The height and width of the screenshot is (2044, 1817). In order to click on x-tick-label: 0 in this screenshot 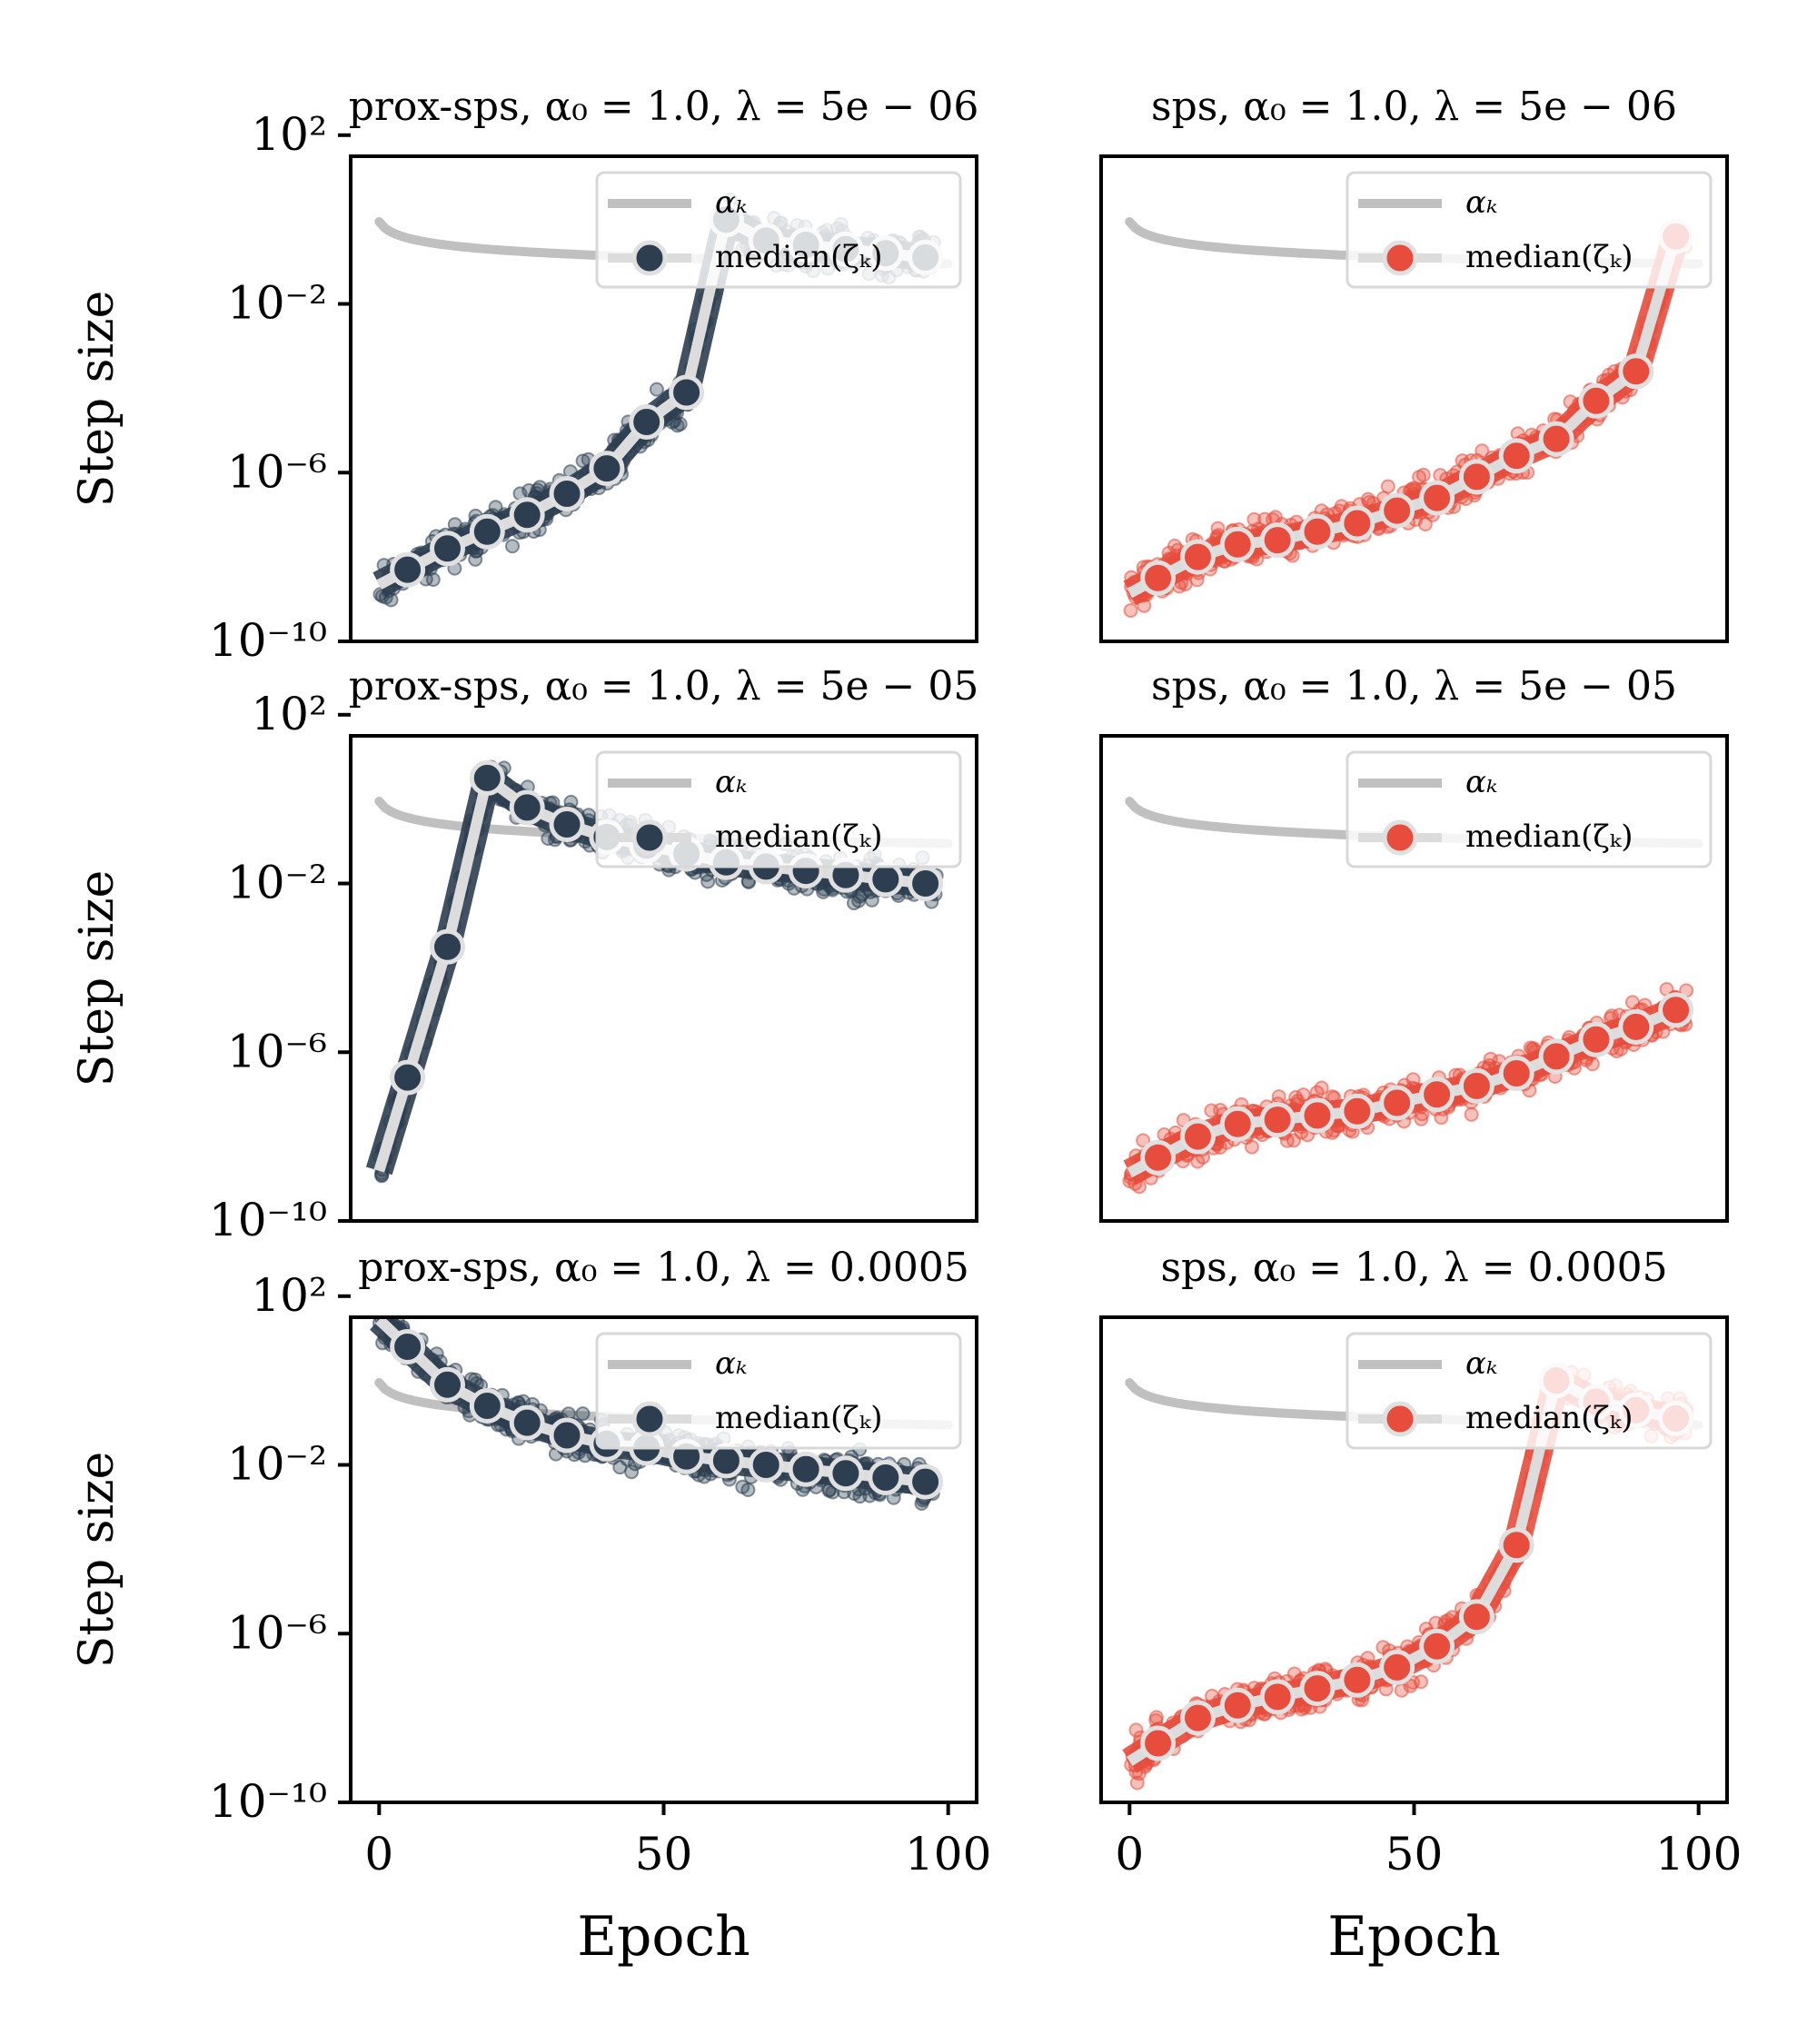, I will do `click(1129, 1854)`.